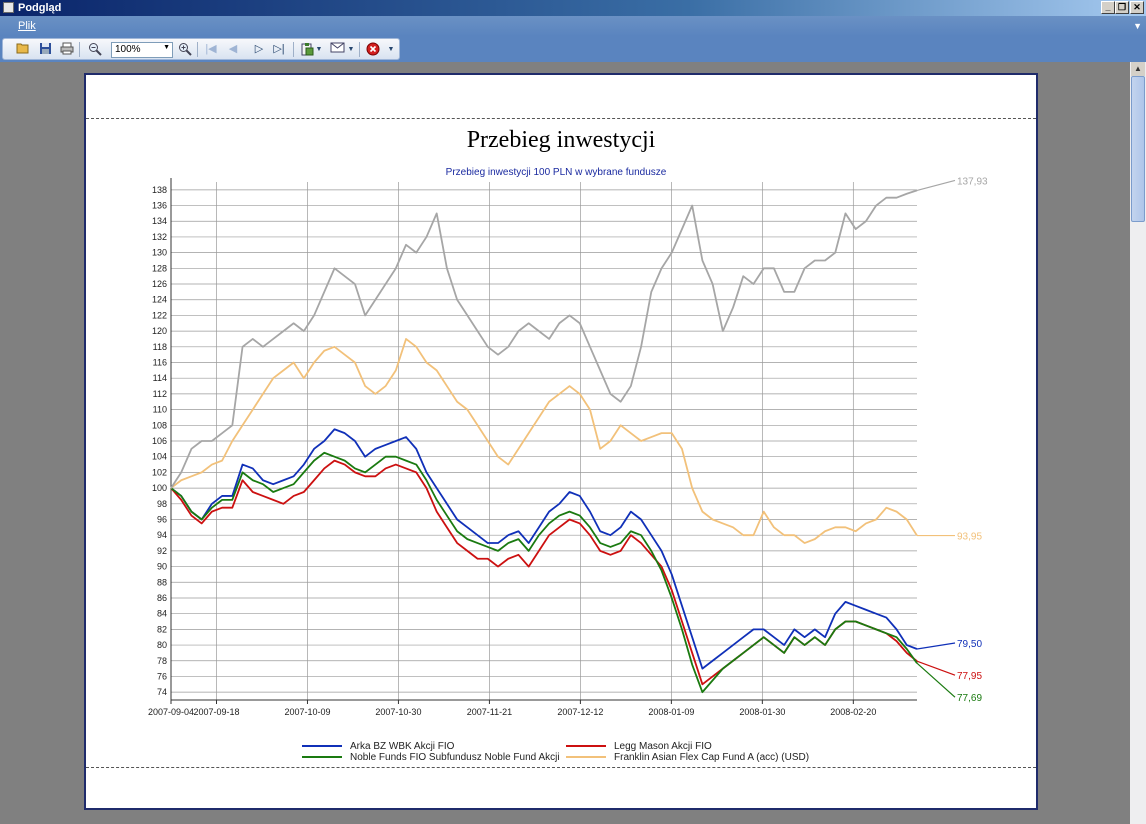  Describe the element at coordinates (319, 49) in the screenshot. I see `export-dropdown-icon: ▼` at that location.